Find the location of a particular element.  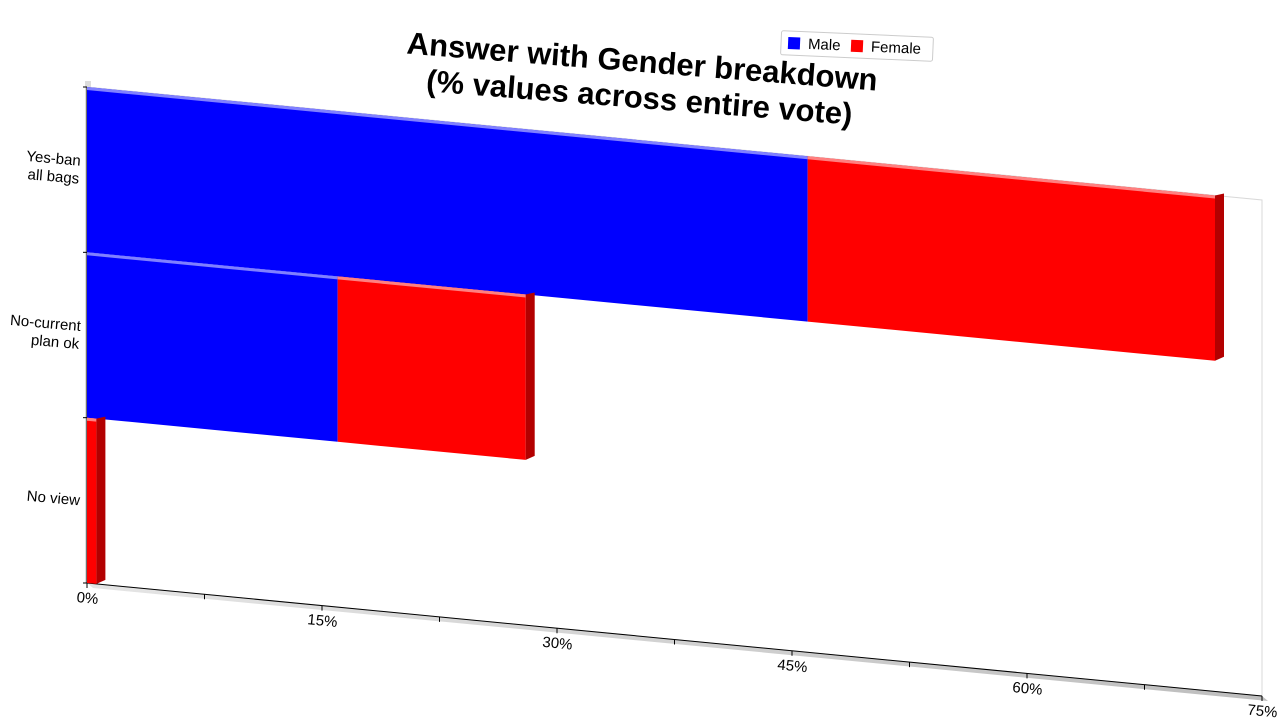

x-tick-label: 30% is located at coordinates (558, 644).